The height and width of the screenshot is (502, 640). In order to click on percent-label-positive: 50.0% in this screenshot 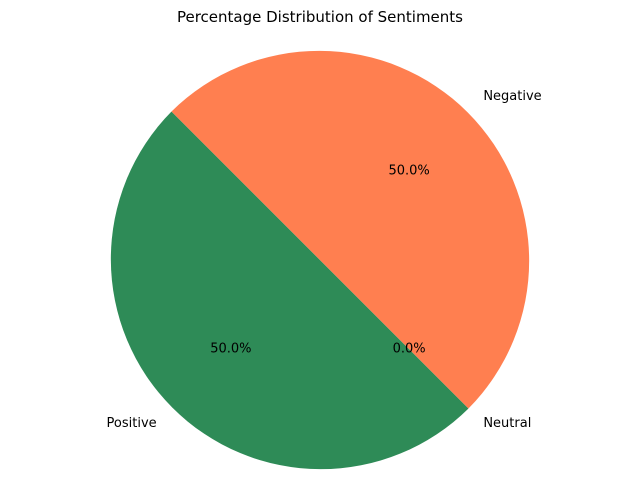, I will do `click(230, 349)`.